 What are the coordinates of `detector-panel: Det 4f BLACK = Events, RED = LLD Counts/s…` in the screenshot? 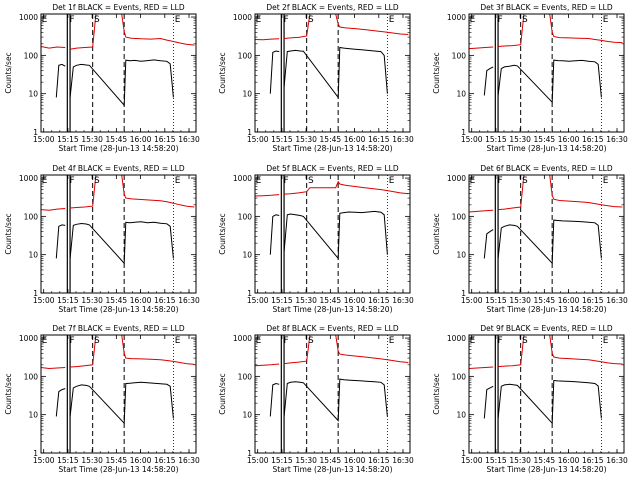 It's located at (102, 239).